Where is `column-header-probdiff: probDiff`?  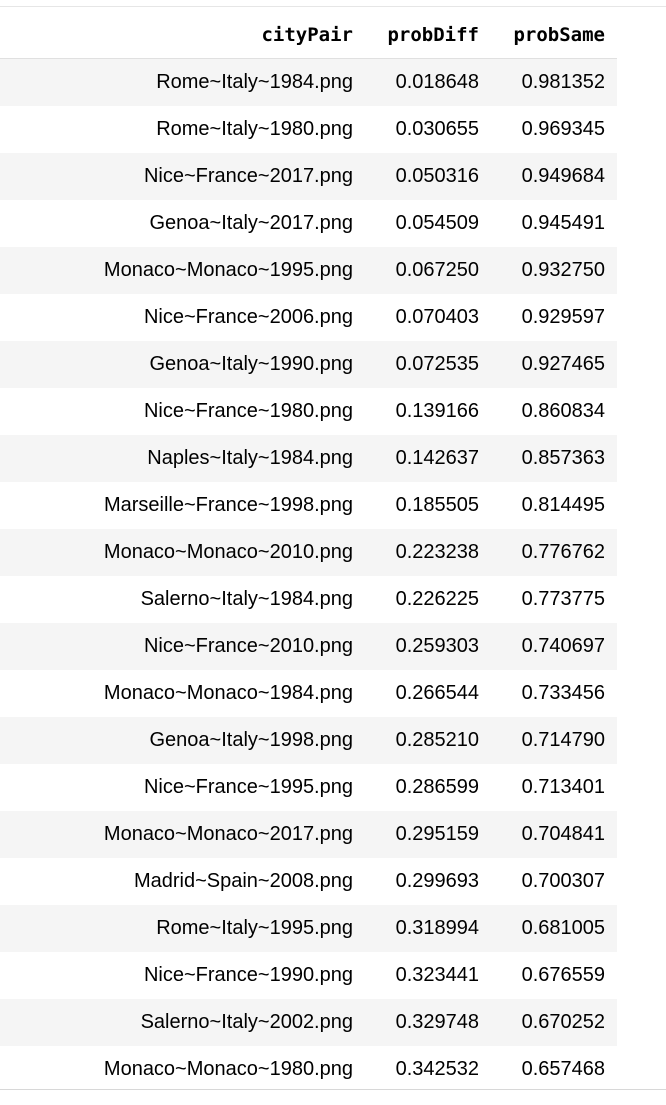 column-header-probdiff: probDiff is located at coordinates (428, 35).